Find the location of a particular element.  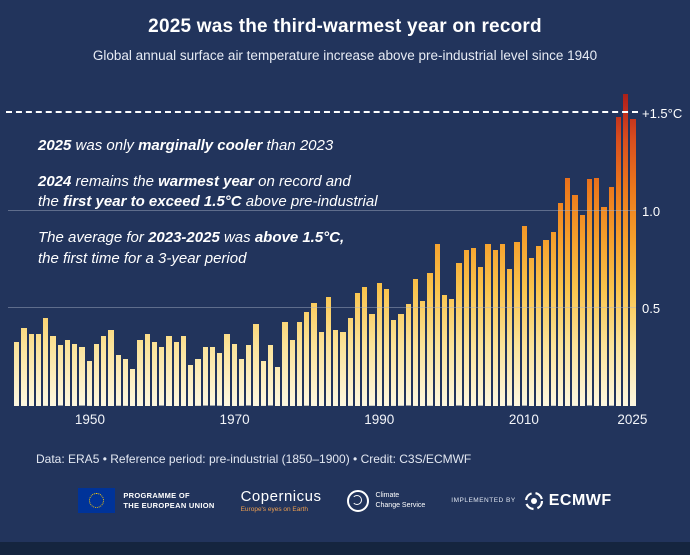

bar-2004 is located at coordinates (481, 336).